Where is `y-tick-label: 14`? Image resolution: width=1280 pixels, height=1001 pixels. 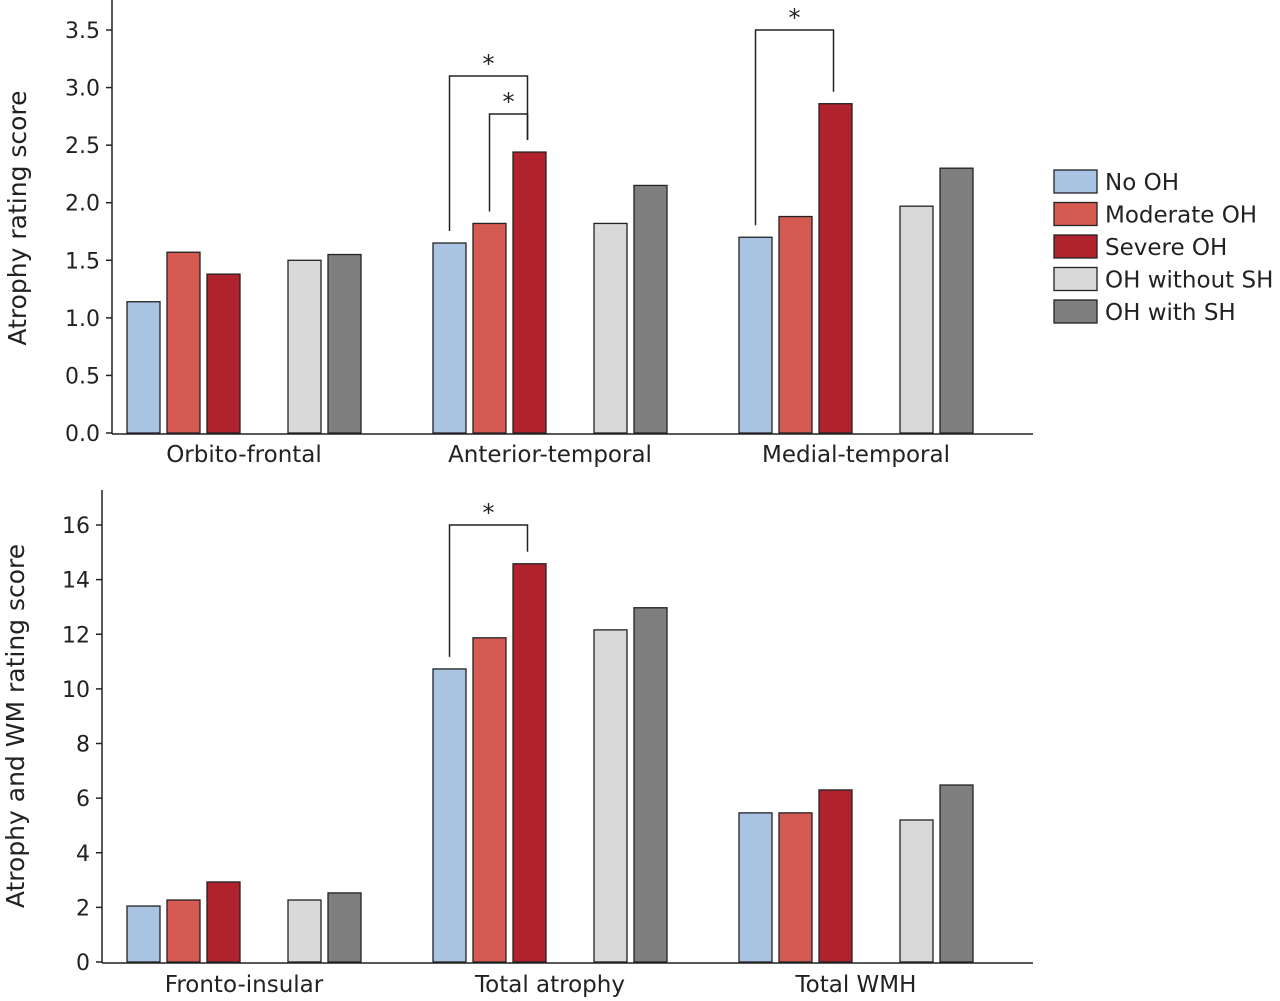 y-tick-label: 14 is located at coordinates (76, 581).